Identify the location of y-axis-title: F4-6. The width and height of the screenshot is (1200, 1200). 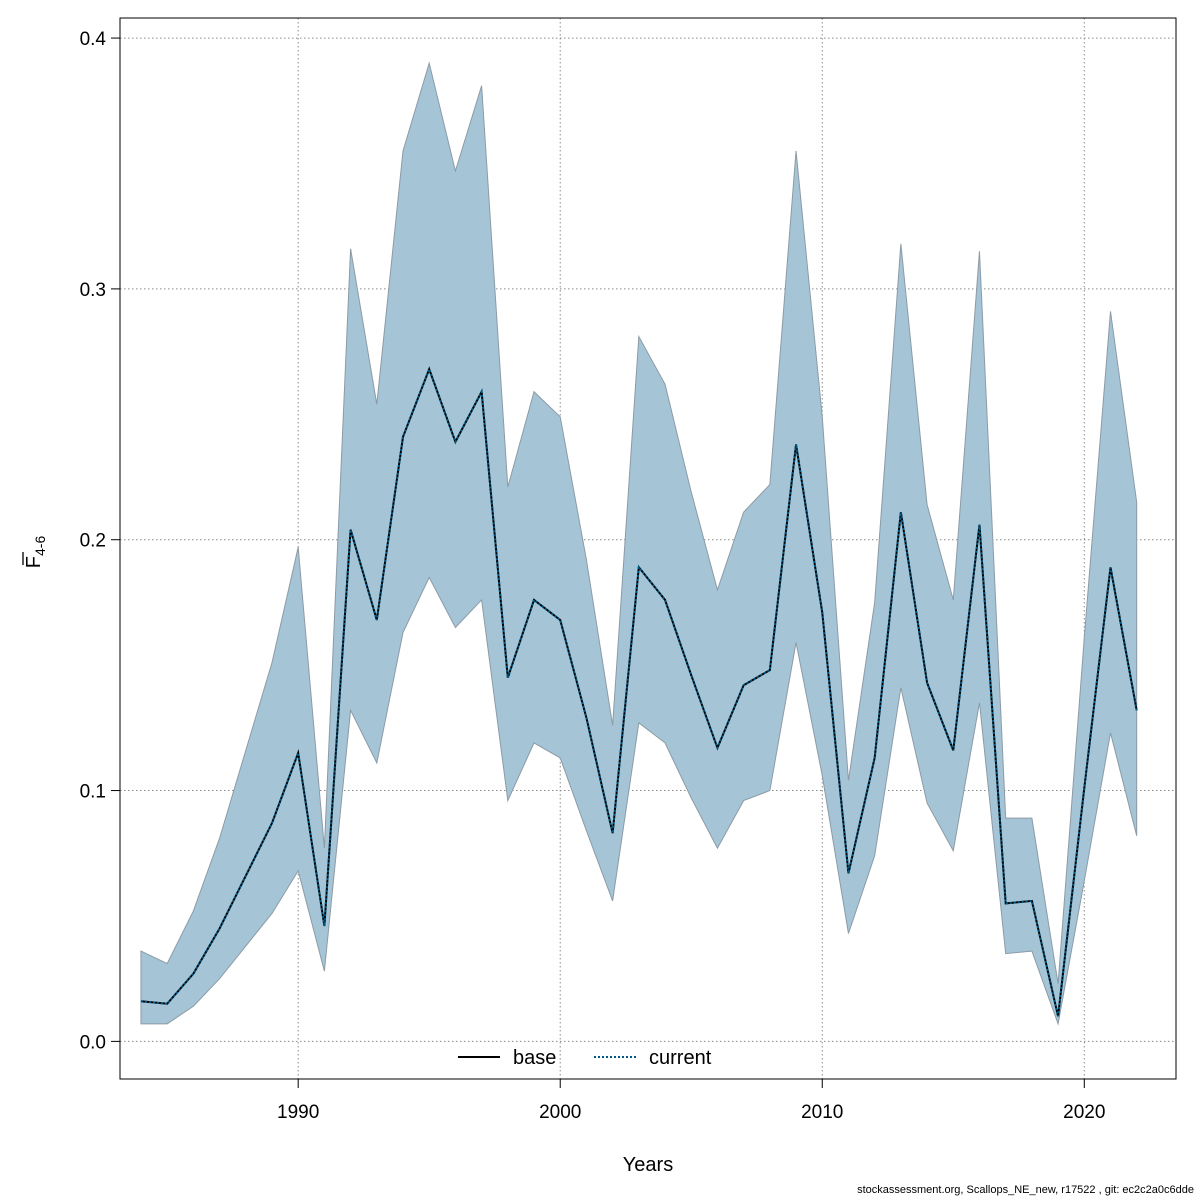
(35, 552).